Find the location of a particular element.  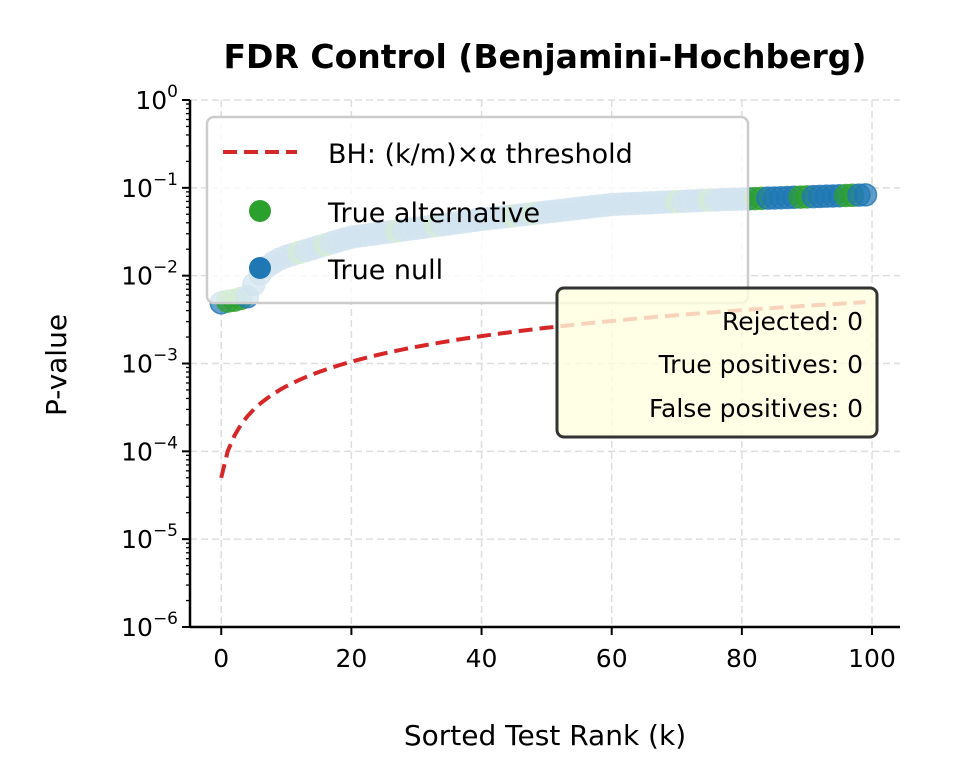

y-tick-label: 10⁻³ is located at coordinates (149, 362).